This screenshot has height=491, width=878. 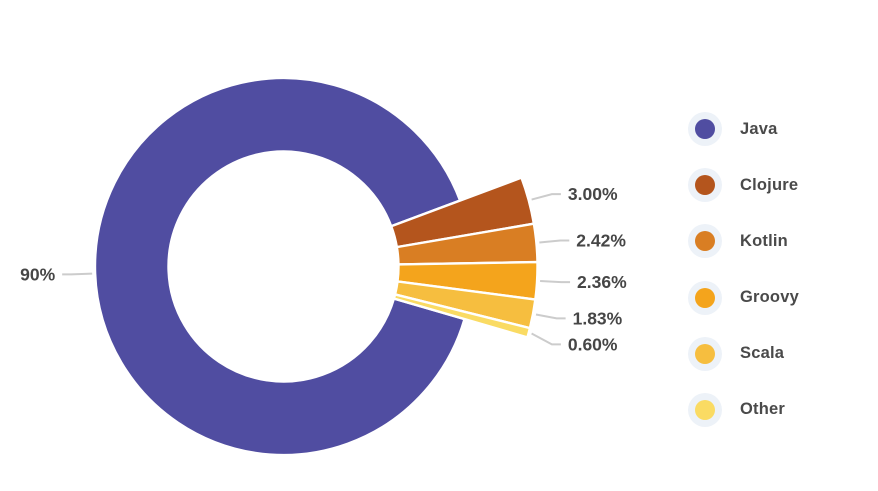 I want to click on legend-halo-groovy, so click(x=705, y=297).